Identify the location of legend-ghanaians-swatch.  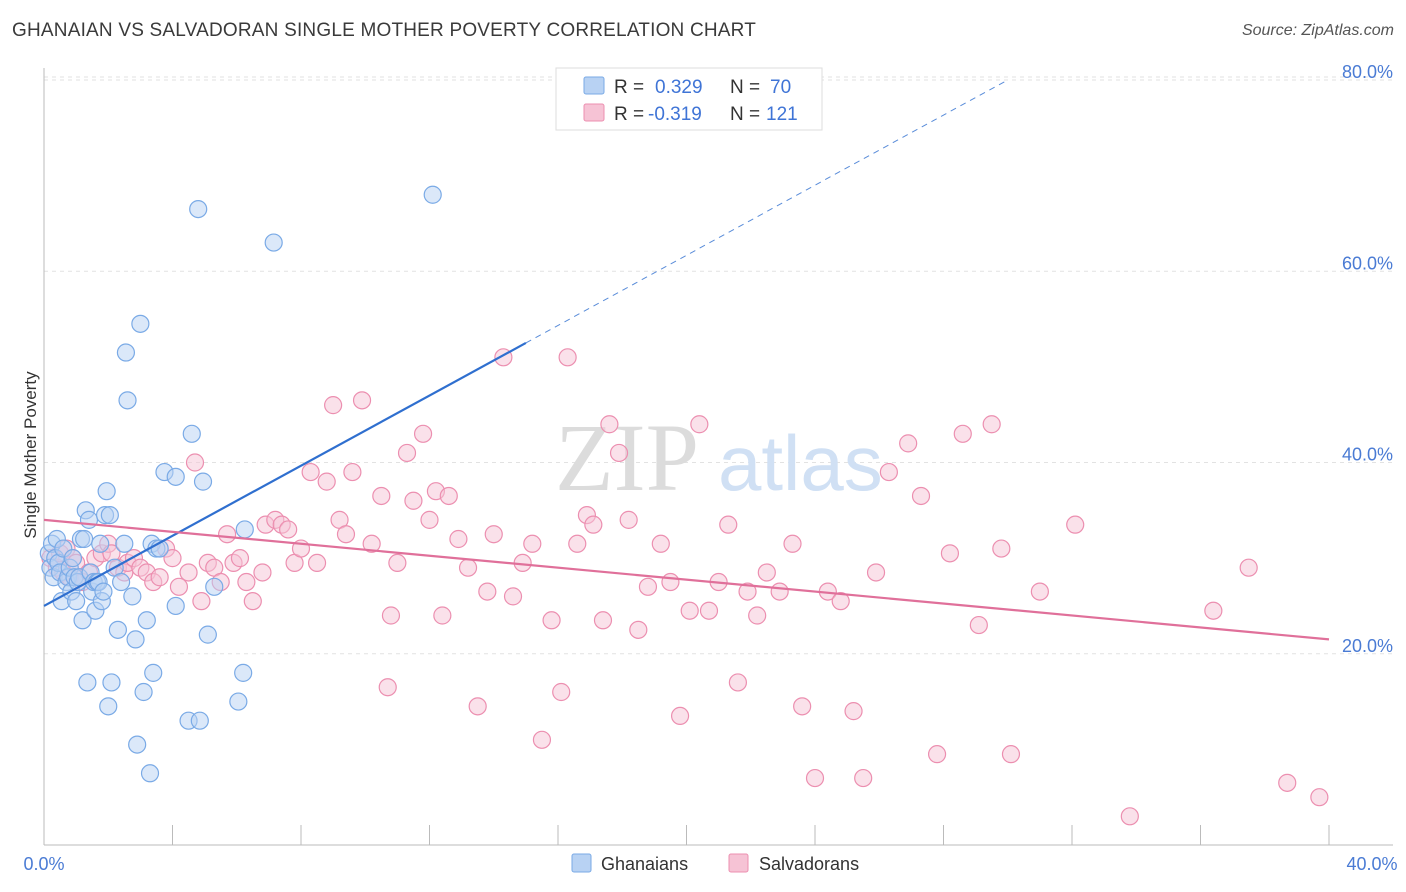
(581, 863).